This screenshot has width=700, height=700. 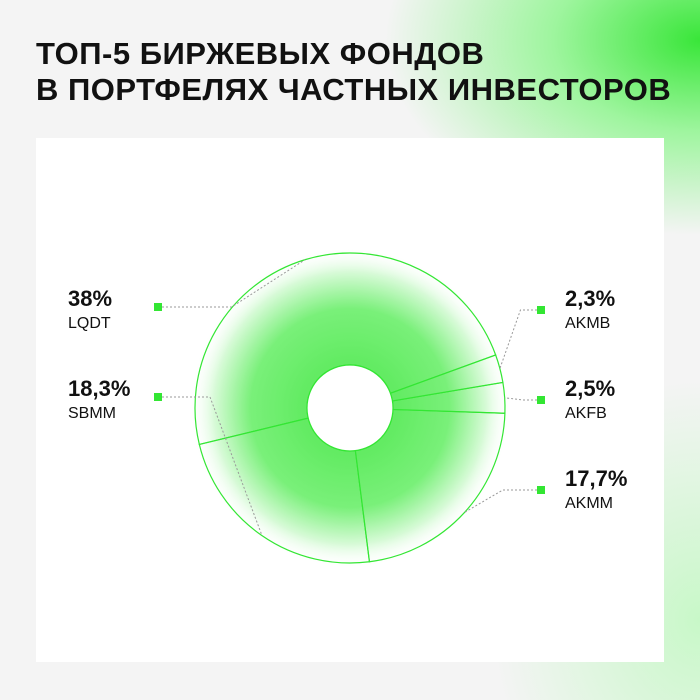 What do you see at coordinates (590, 298) in the screenshot?
I see `value-label: 2,3%` at bounding box center [590, 298].